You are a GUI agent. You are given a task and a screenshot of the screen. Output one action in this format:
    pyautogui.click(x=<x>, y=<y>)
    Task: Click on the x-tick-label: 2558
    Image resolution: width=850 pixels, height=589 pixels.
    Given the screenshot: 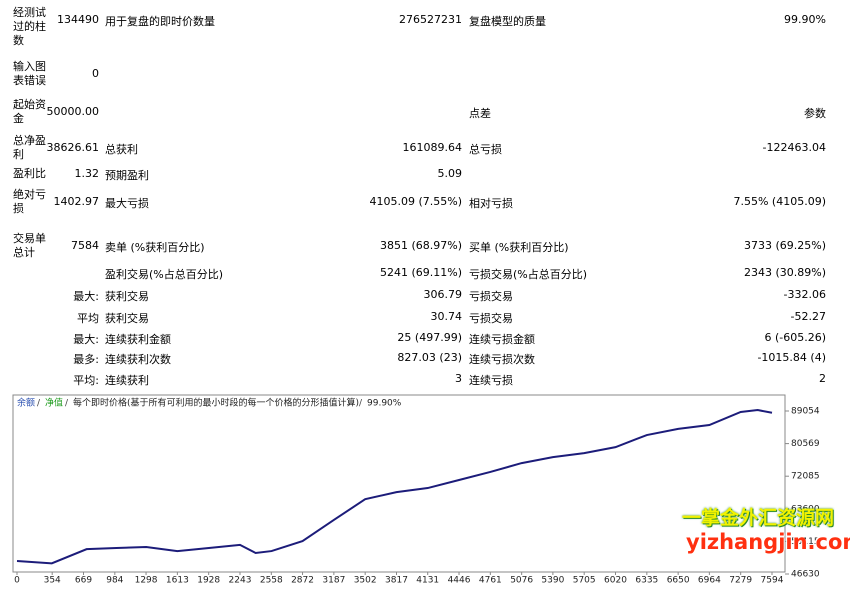 What is the action you would take?
    pyautogui.click(x=271, y=581)
    